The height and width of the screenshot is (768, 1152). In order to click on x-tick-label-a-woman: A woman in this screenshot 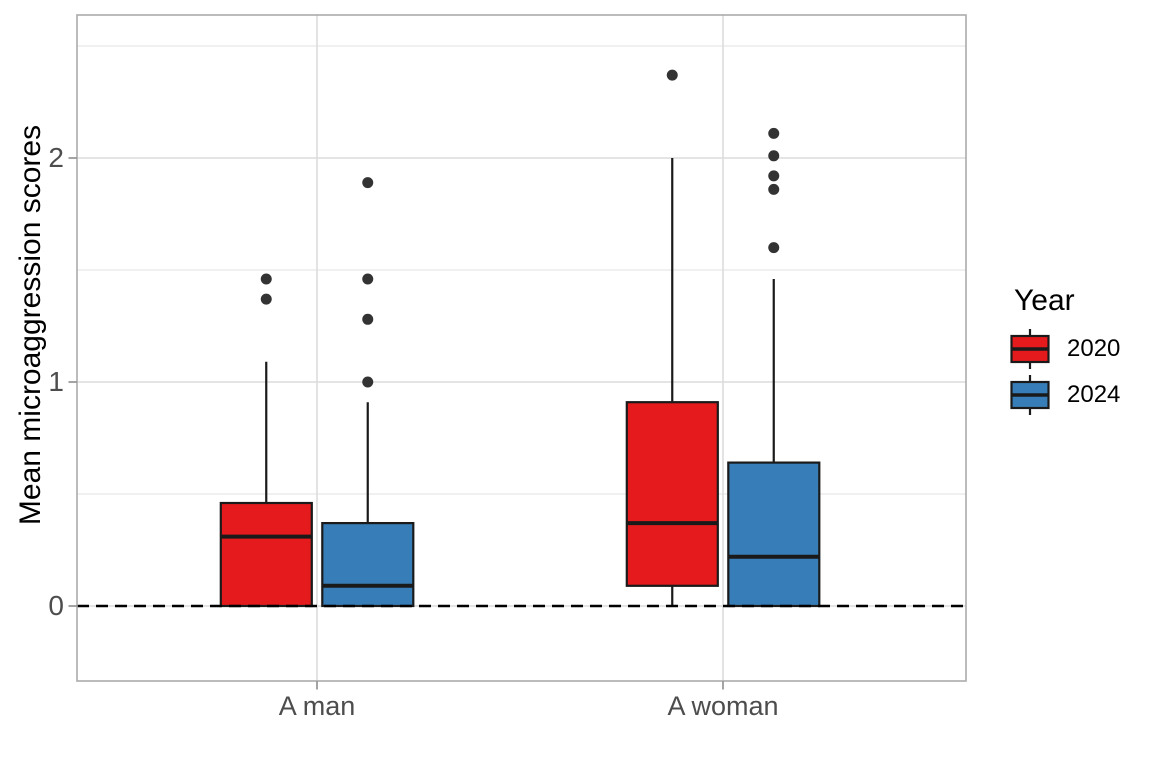, I will do `click(723, 706)`.